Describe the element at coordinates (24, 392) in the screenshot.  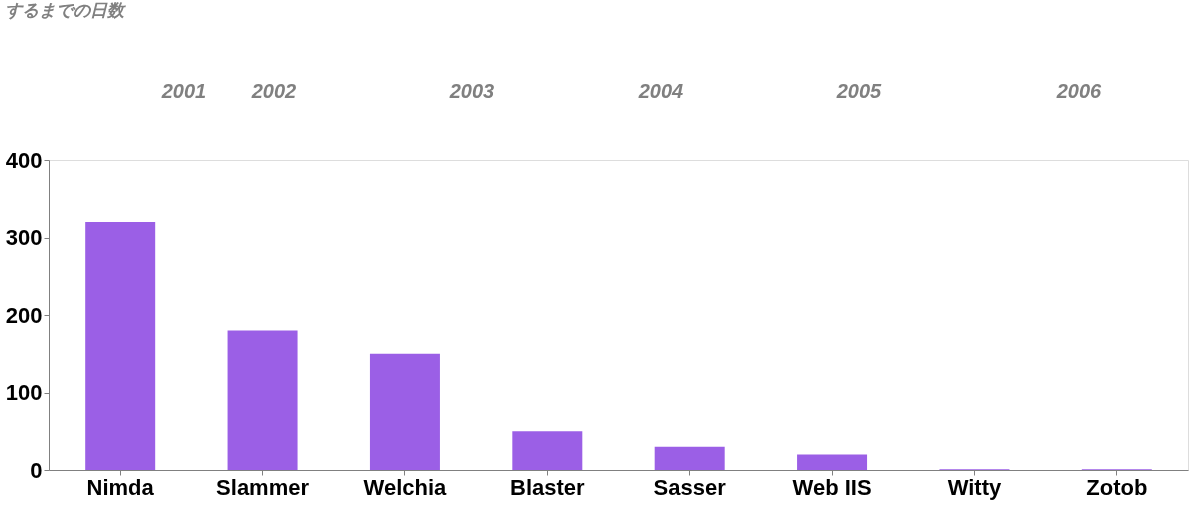
I see `y-tick-label: 100` at that location.